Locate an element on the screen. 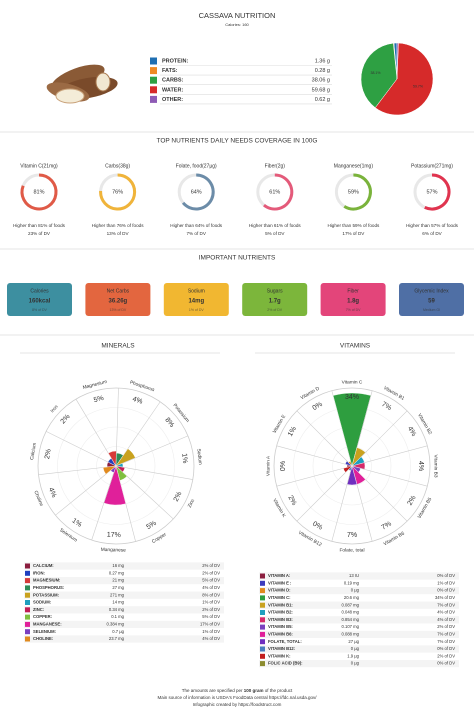 This screenshot has height=715, width=474. polar-value: 7% is located at coordinates (387, 525).